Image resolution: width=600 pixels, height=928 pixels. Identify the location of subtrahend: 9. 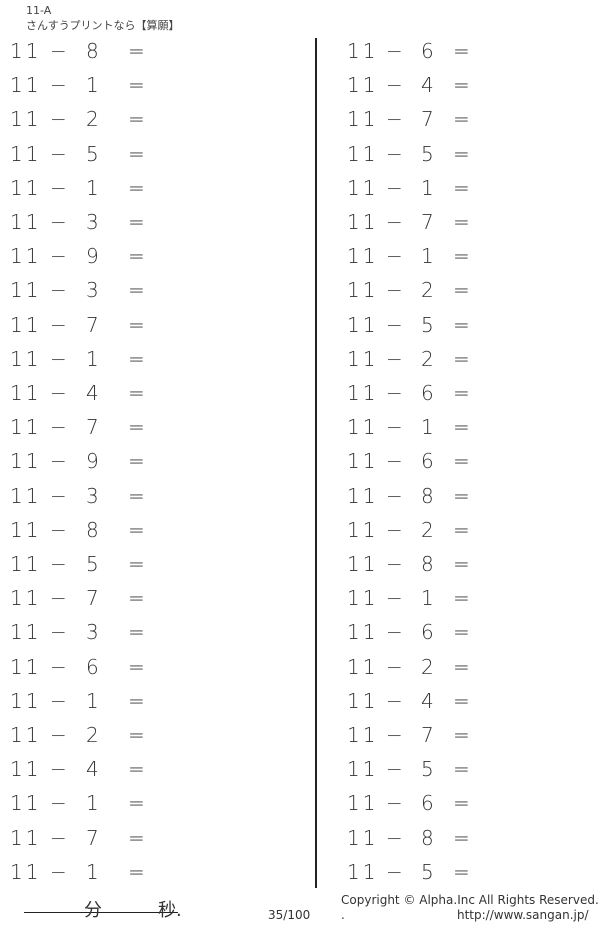
(92, 256).